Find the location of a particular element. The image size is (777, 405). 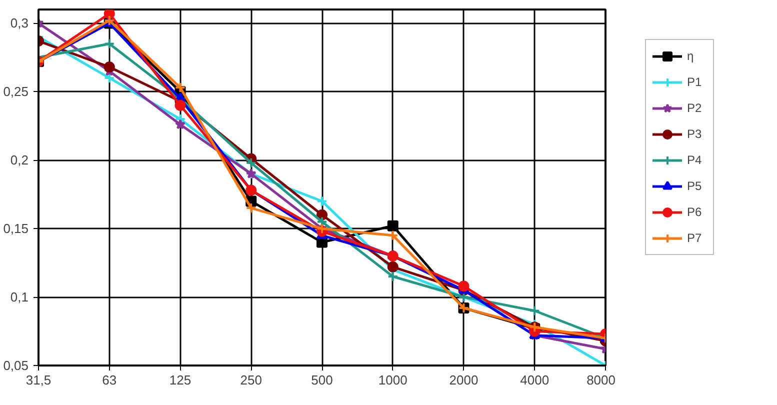

legend-label: P1 is located at coordinates (695, 82).